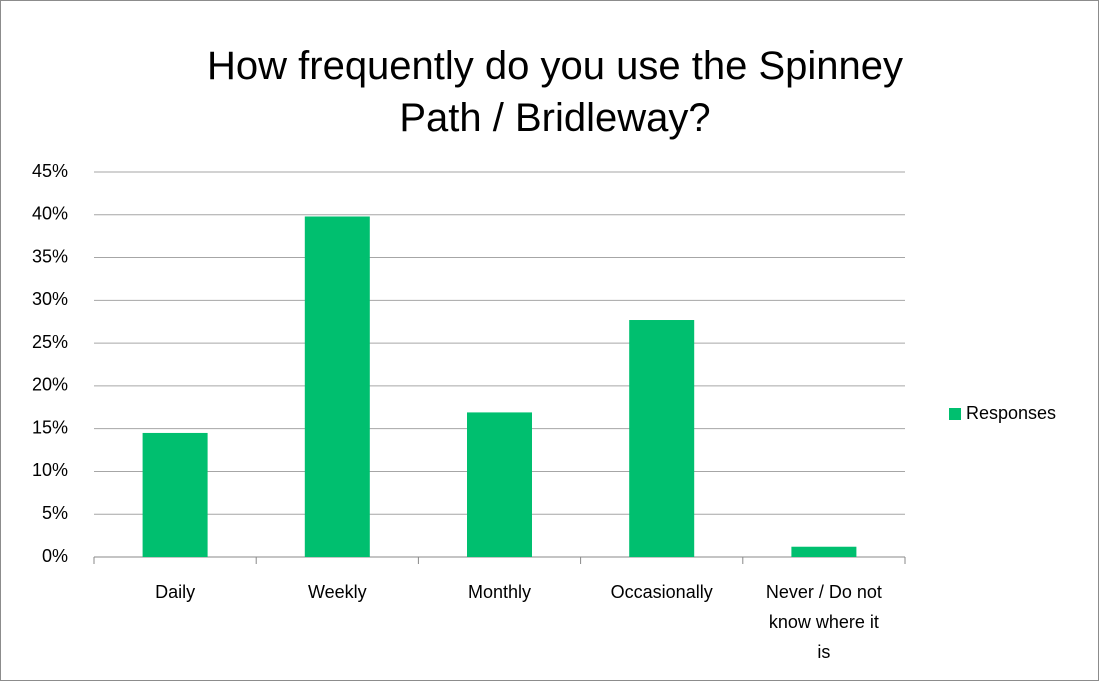 Image resolution: width=1099 pixels, height=681 pixels. What do you see at coordinates (55, 513) in the screenshot?
I see `y-tick-label: 5%` at bounding box center [55, 513].